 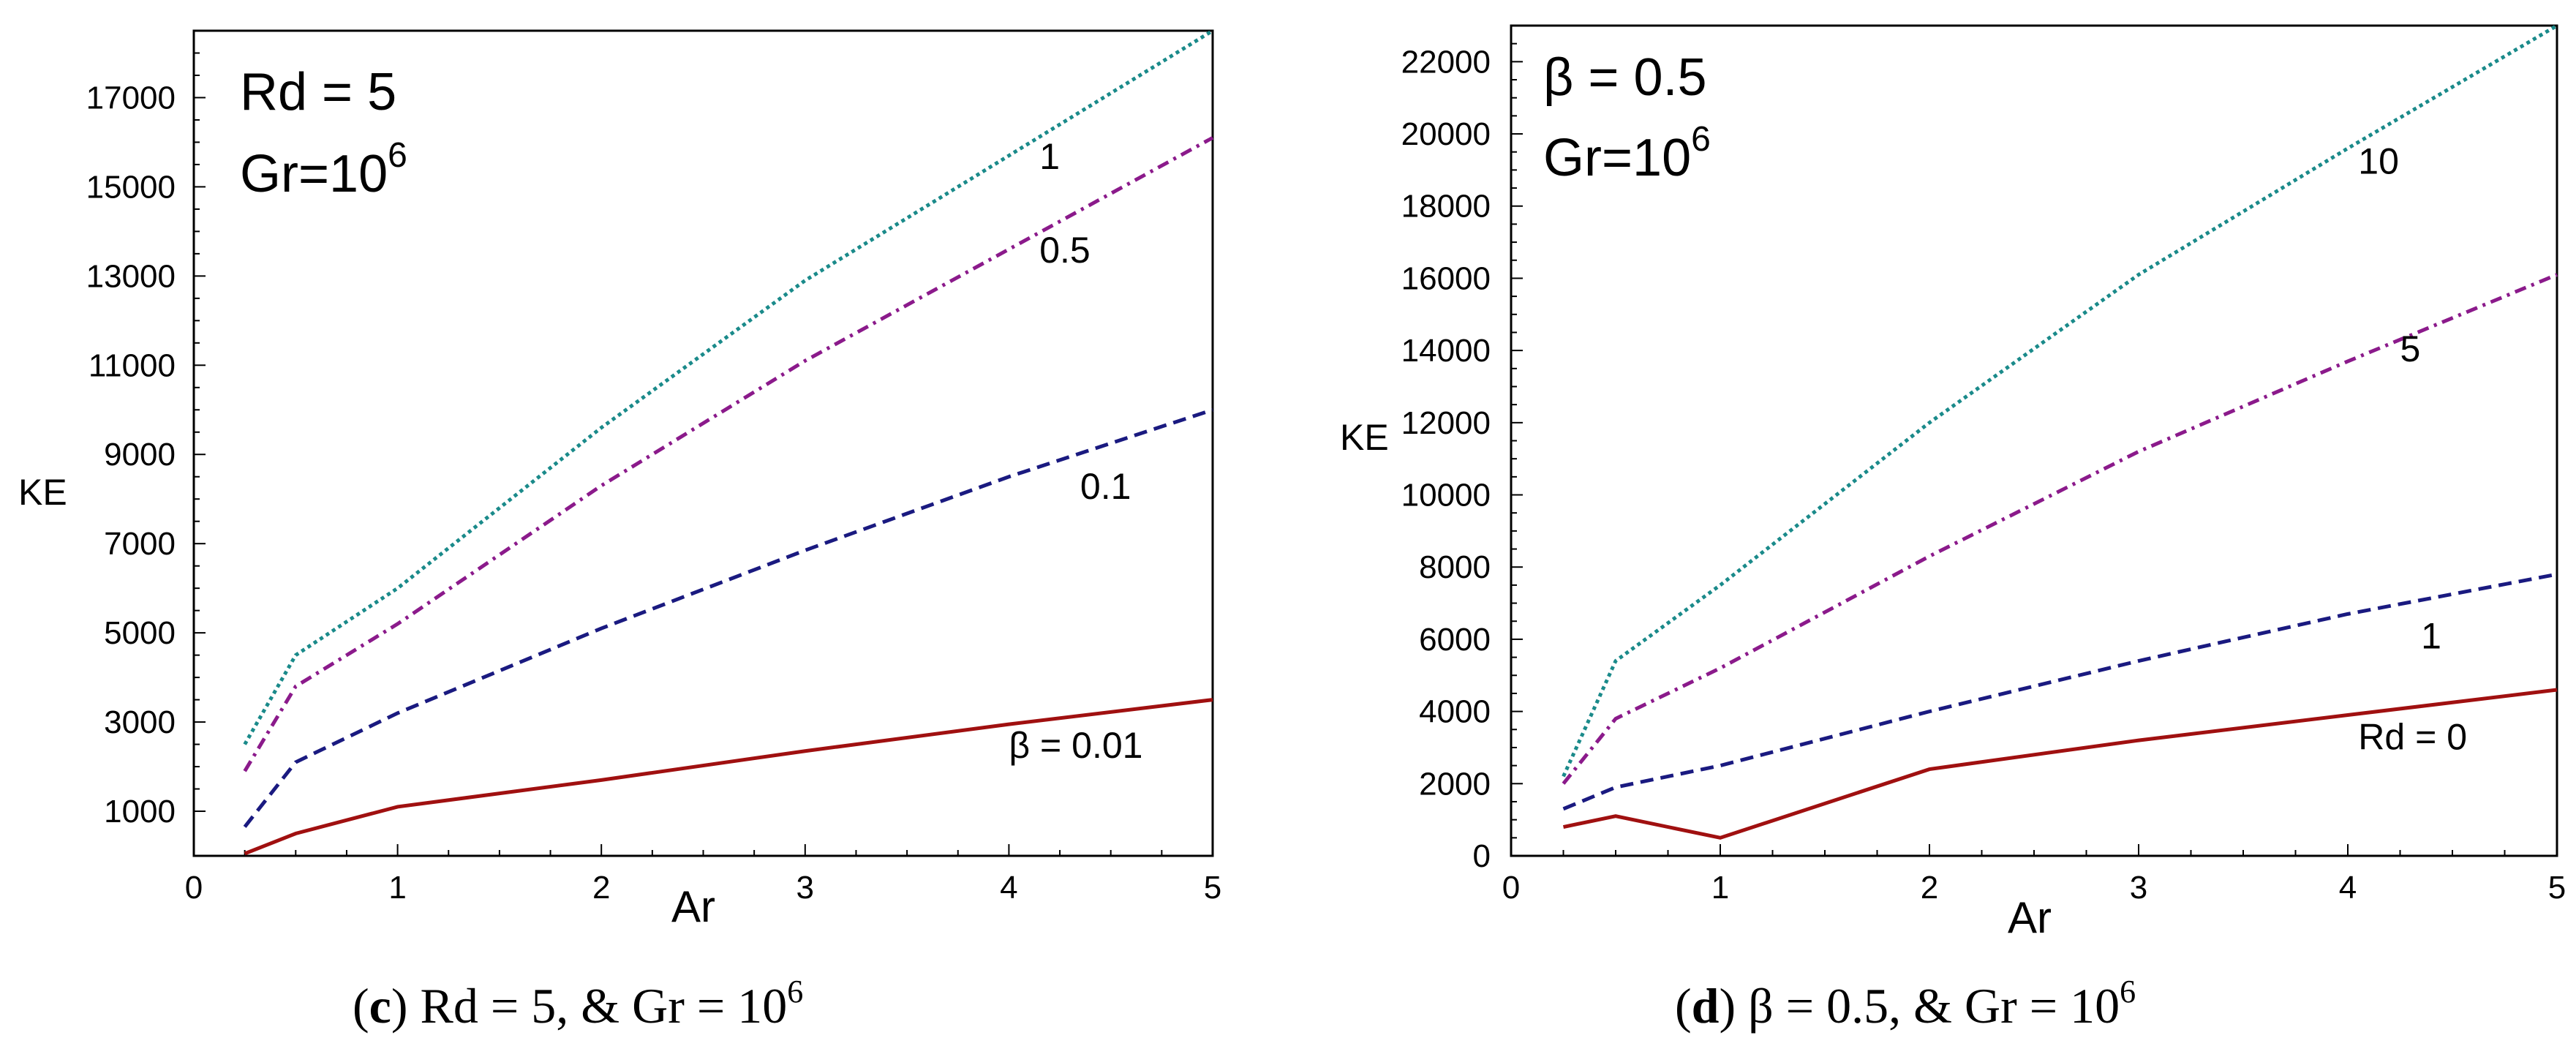 What do you see at coordinates (1455, 567) in the screenshot?
I see `y-tick-label: 8000` at bounding box center [1455, 567].